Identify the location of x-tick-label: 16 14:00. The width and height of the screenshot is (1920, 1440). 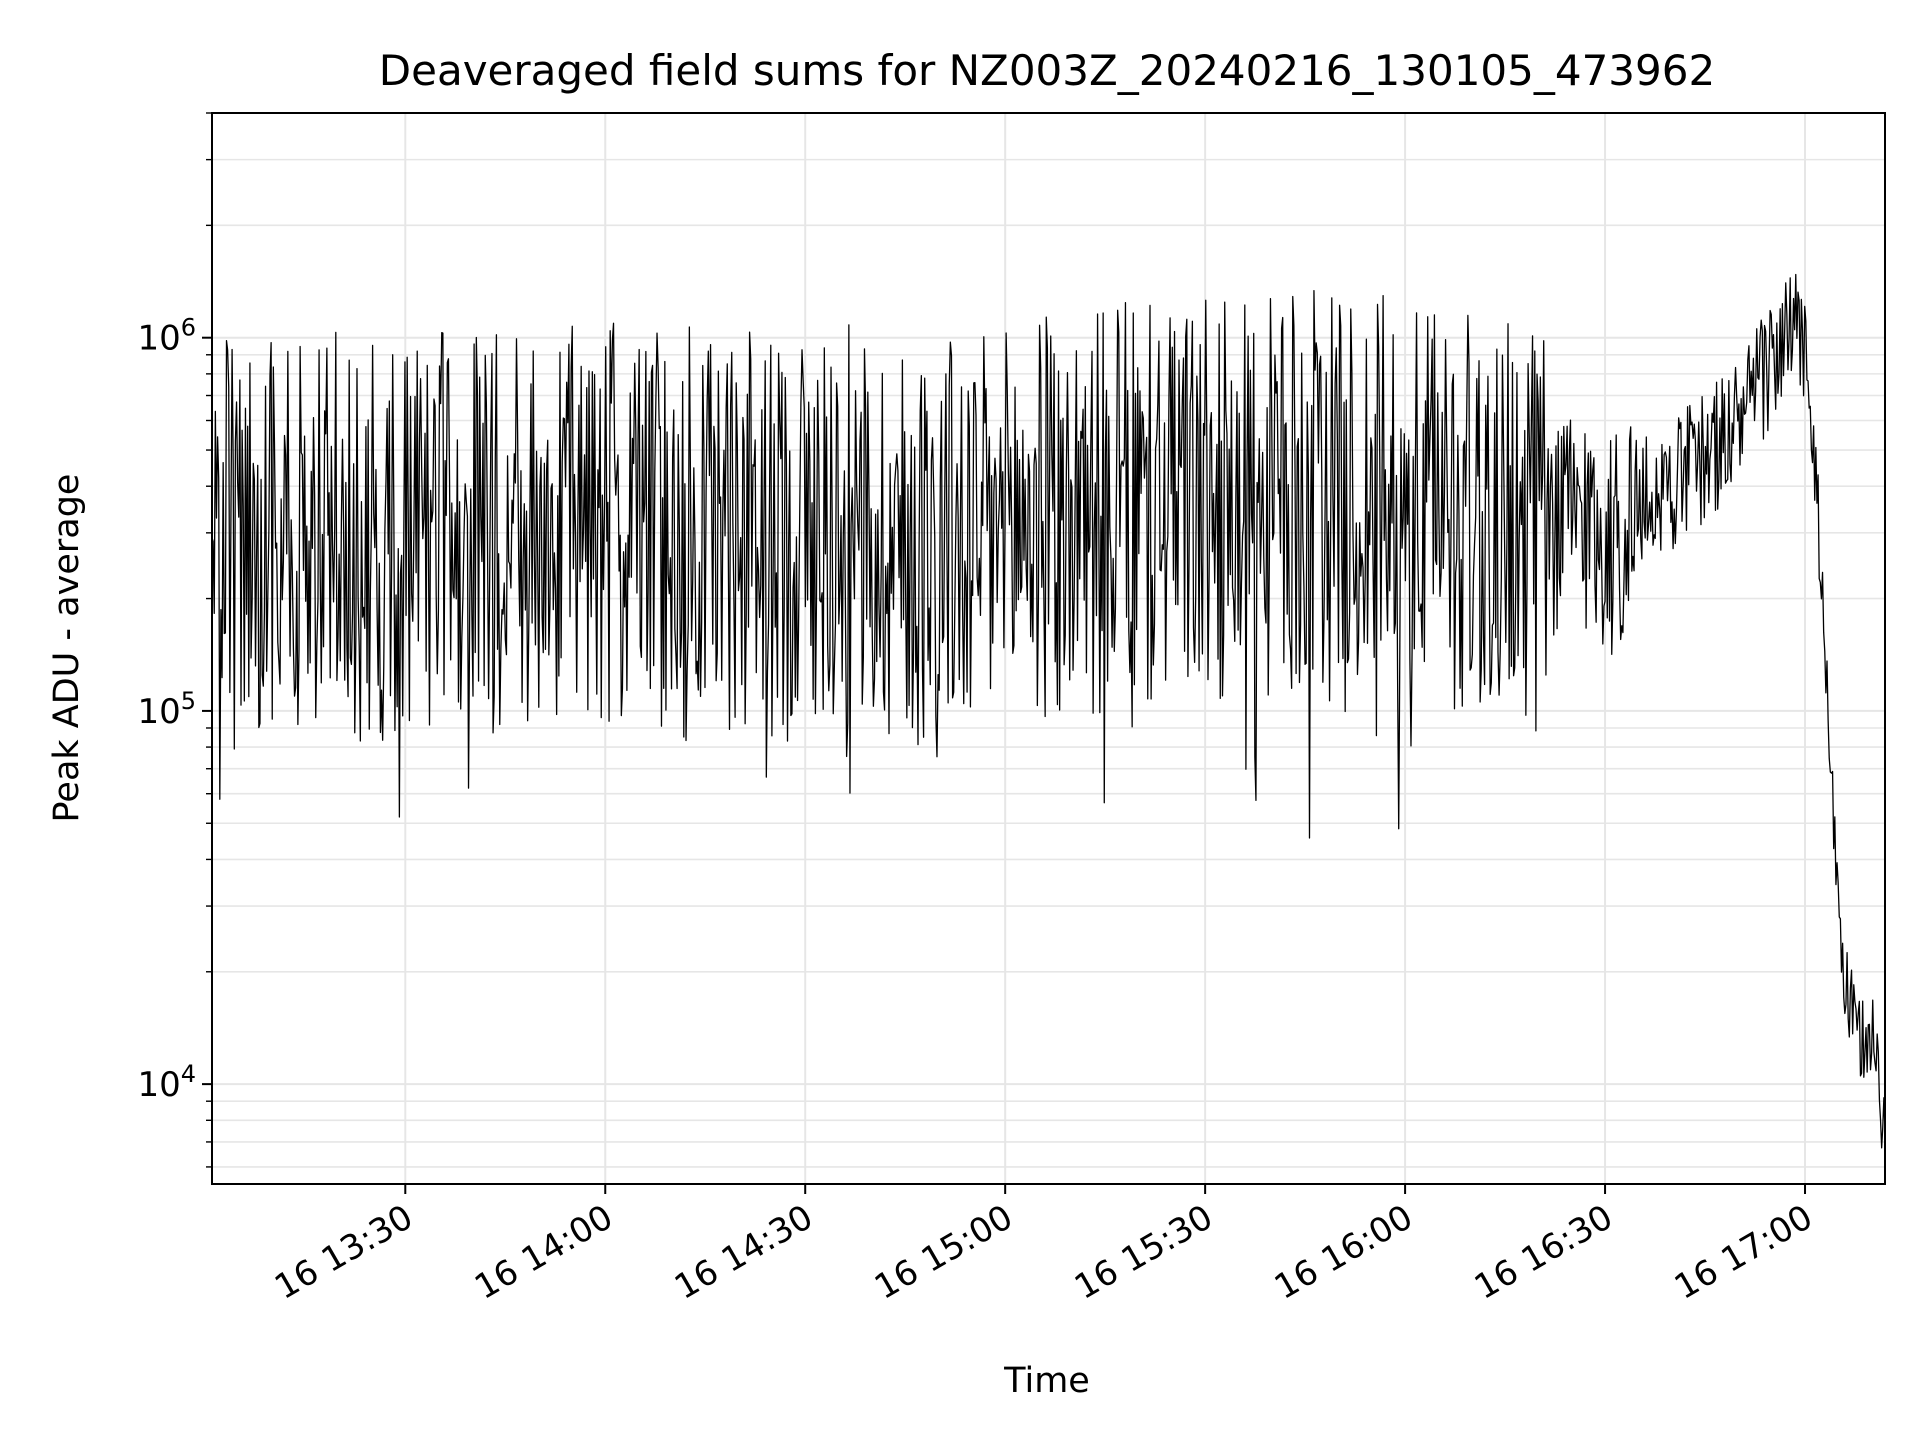
(544, 1252).